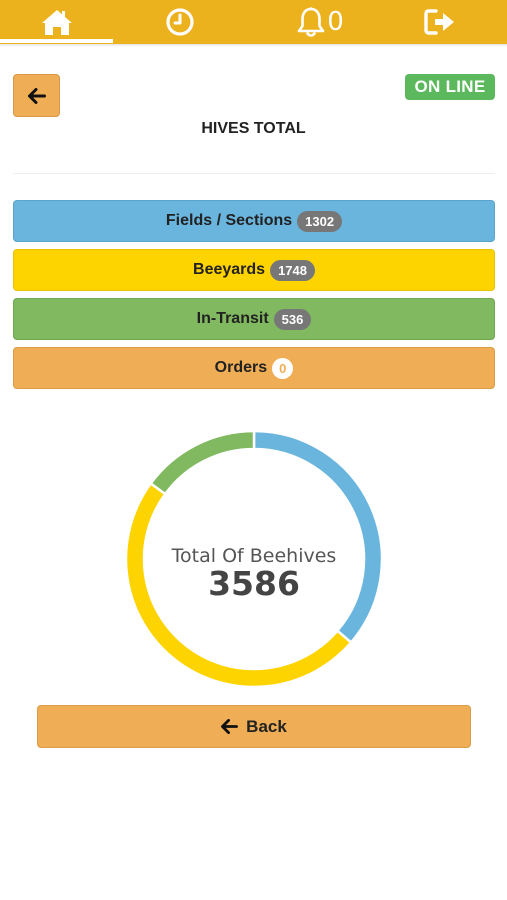  What do you see at coordinates (283, 368) in the screenshot?
I see `count-badge: 0` at bounding box center [283, 368].